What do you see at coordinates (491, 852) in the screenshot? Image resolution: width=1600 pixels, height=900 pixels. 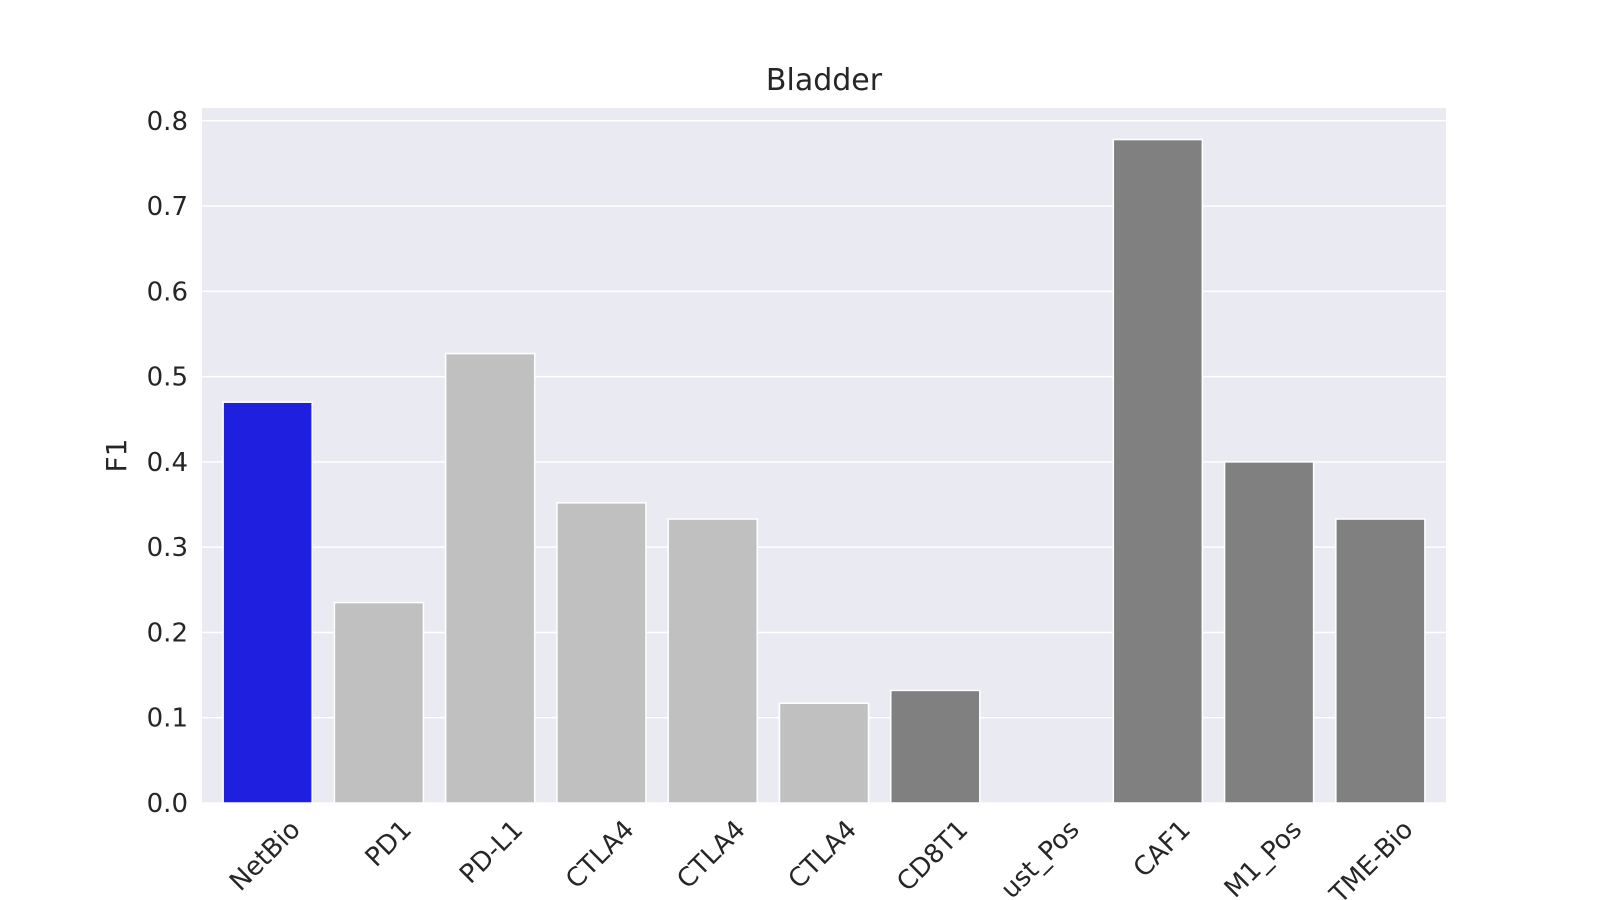 I see `x-tick-label: PD-L1` at bounding box center [491, 852].